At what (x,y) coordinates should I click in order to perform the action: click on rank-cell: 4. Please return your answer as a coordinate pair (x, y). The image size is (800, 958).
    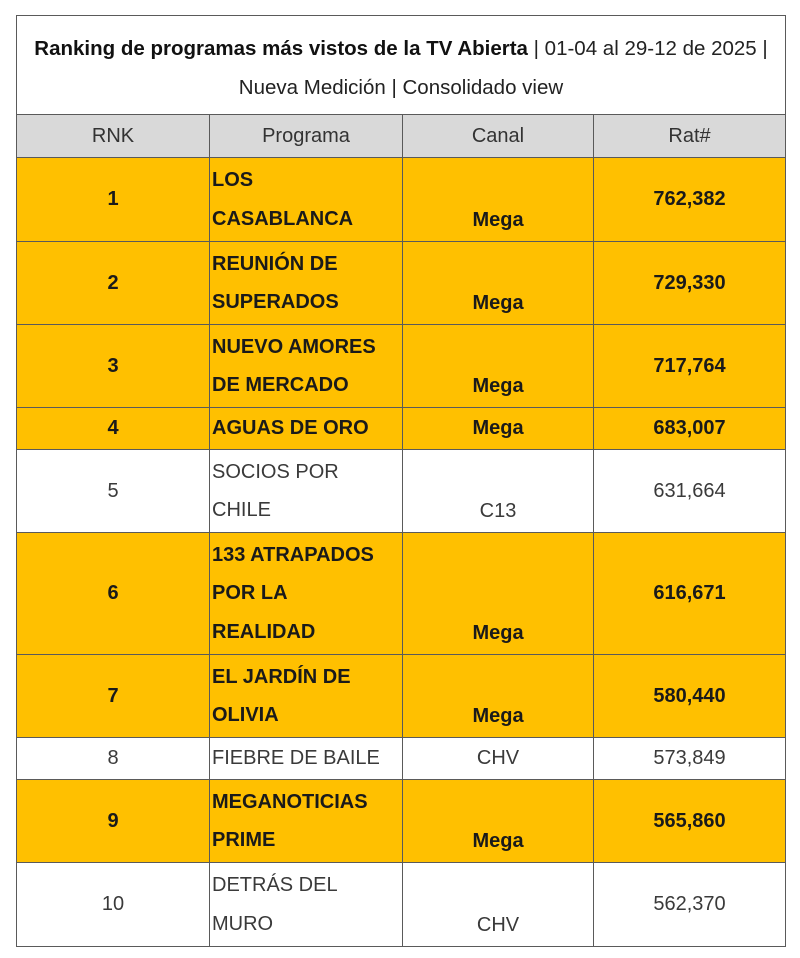
    Looking at the image, I should click on (113, 428).